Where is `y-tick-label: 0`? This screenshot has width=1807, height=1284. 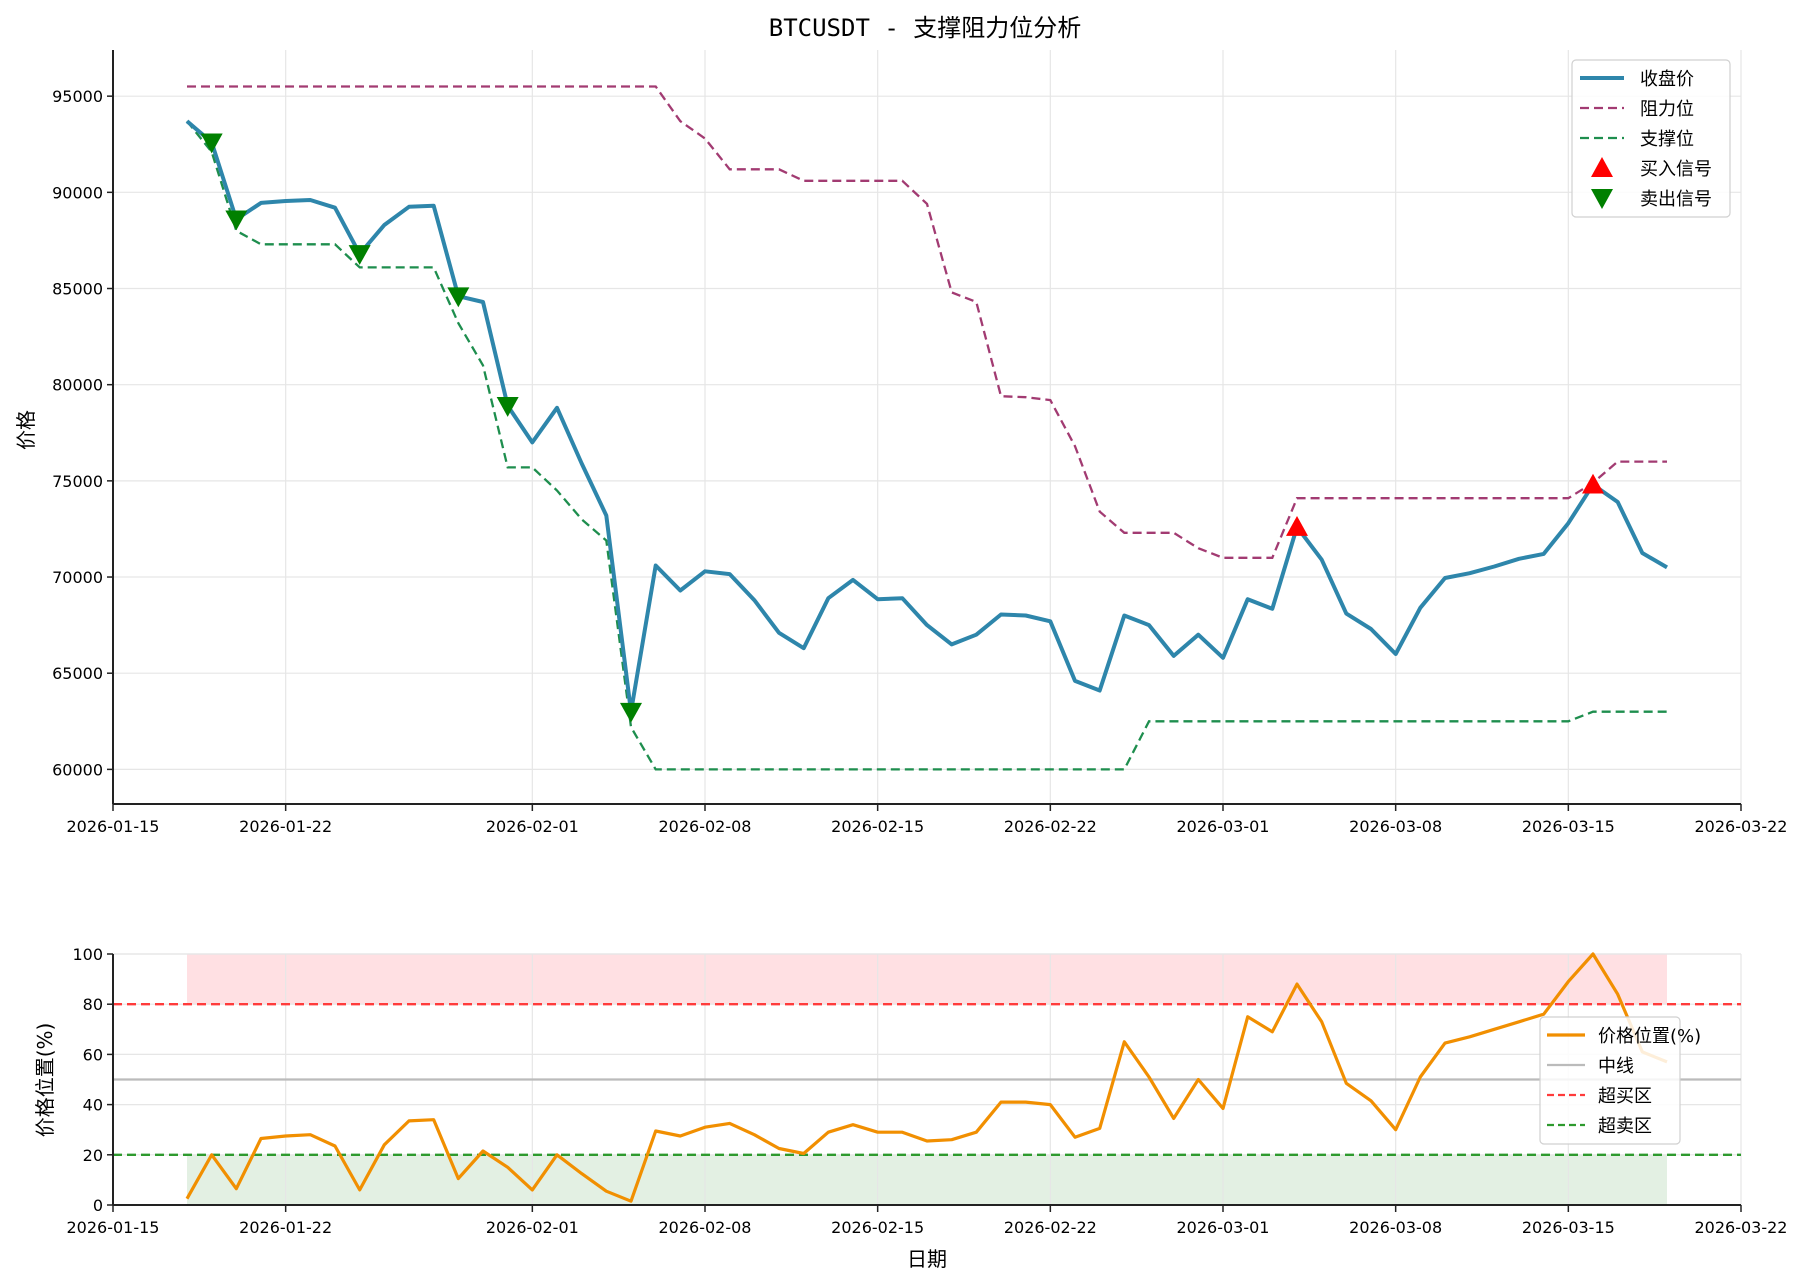 y-tick-label: 0 is located at coordinates (98, 1205).